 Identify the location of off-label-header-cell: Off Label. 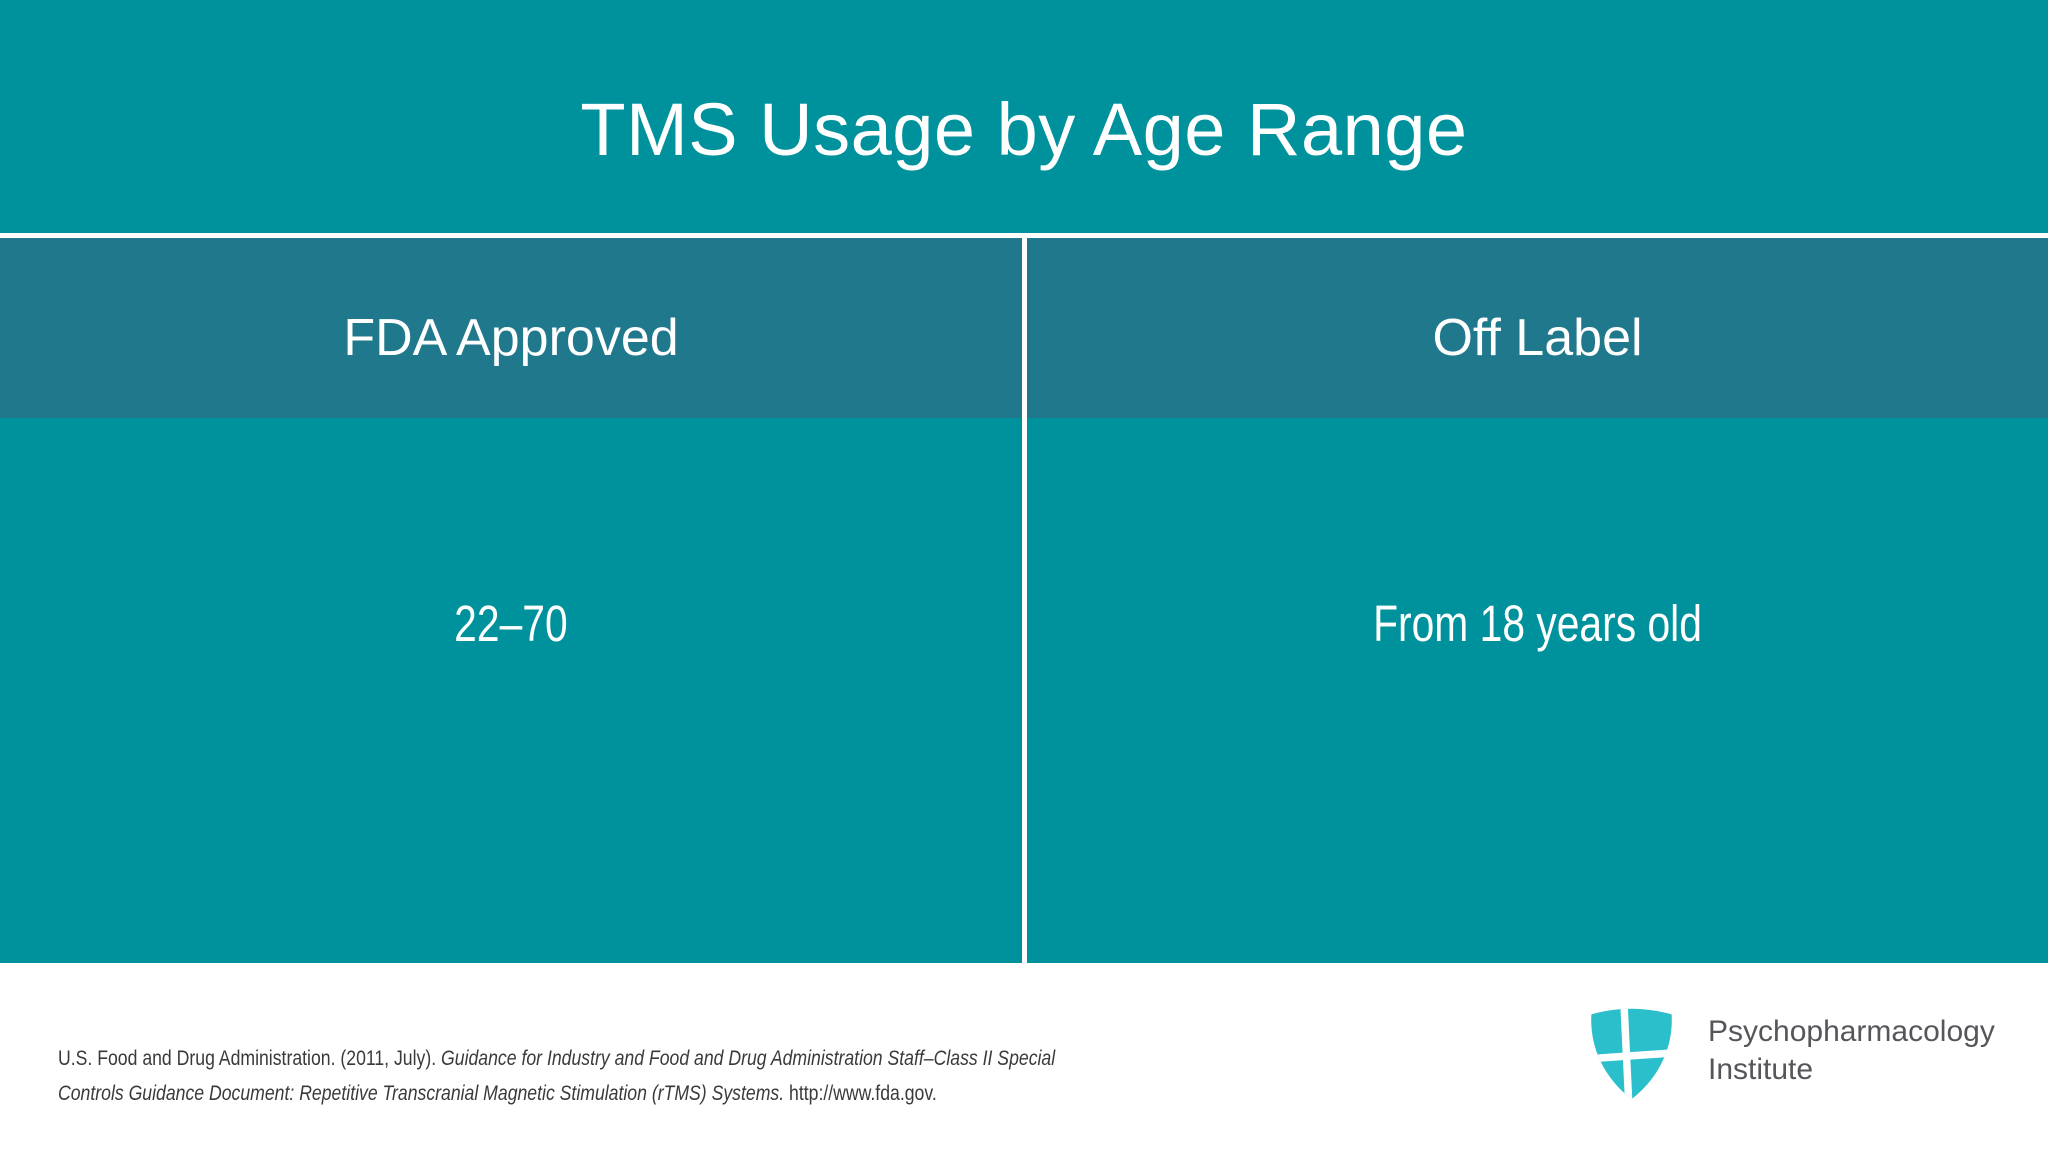
(1537, 328).